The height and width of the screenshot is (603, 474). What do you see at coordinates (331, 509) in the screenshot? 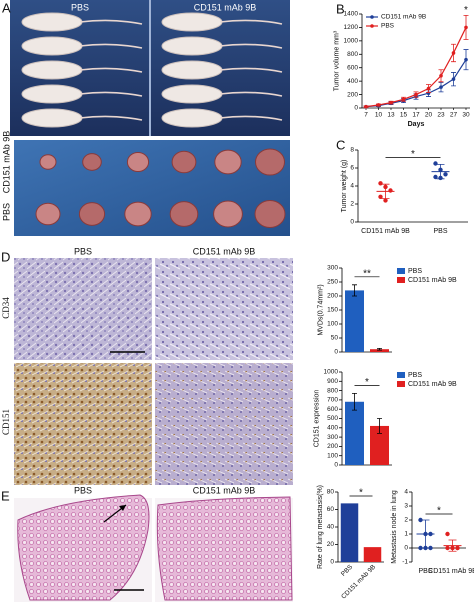
I see `y-tick-label: 60` at bounding box center [331, 509].